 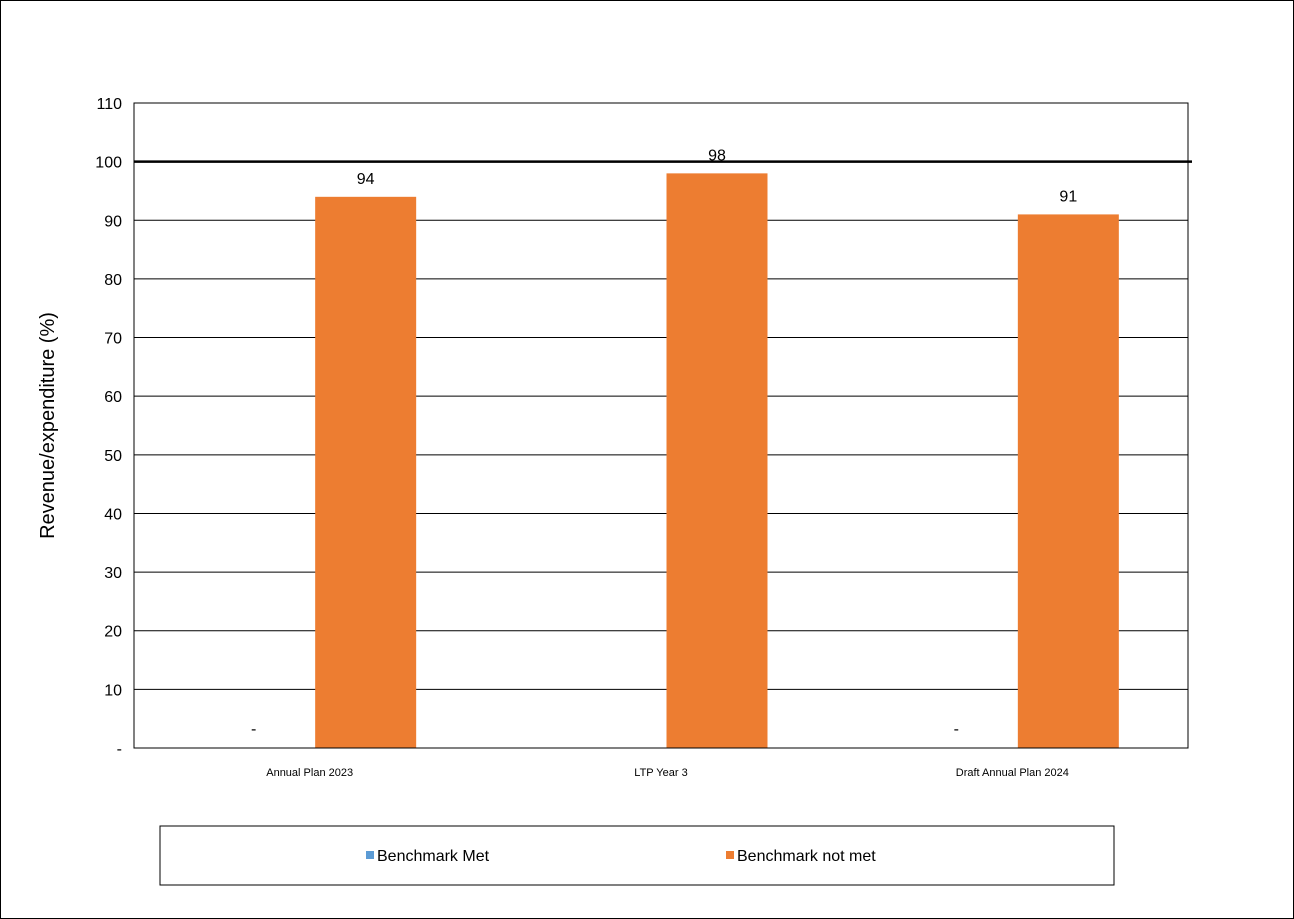 I want to click on legend-box, so click(x=637, y=855).